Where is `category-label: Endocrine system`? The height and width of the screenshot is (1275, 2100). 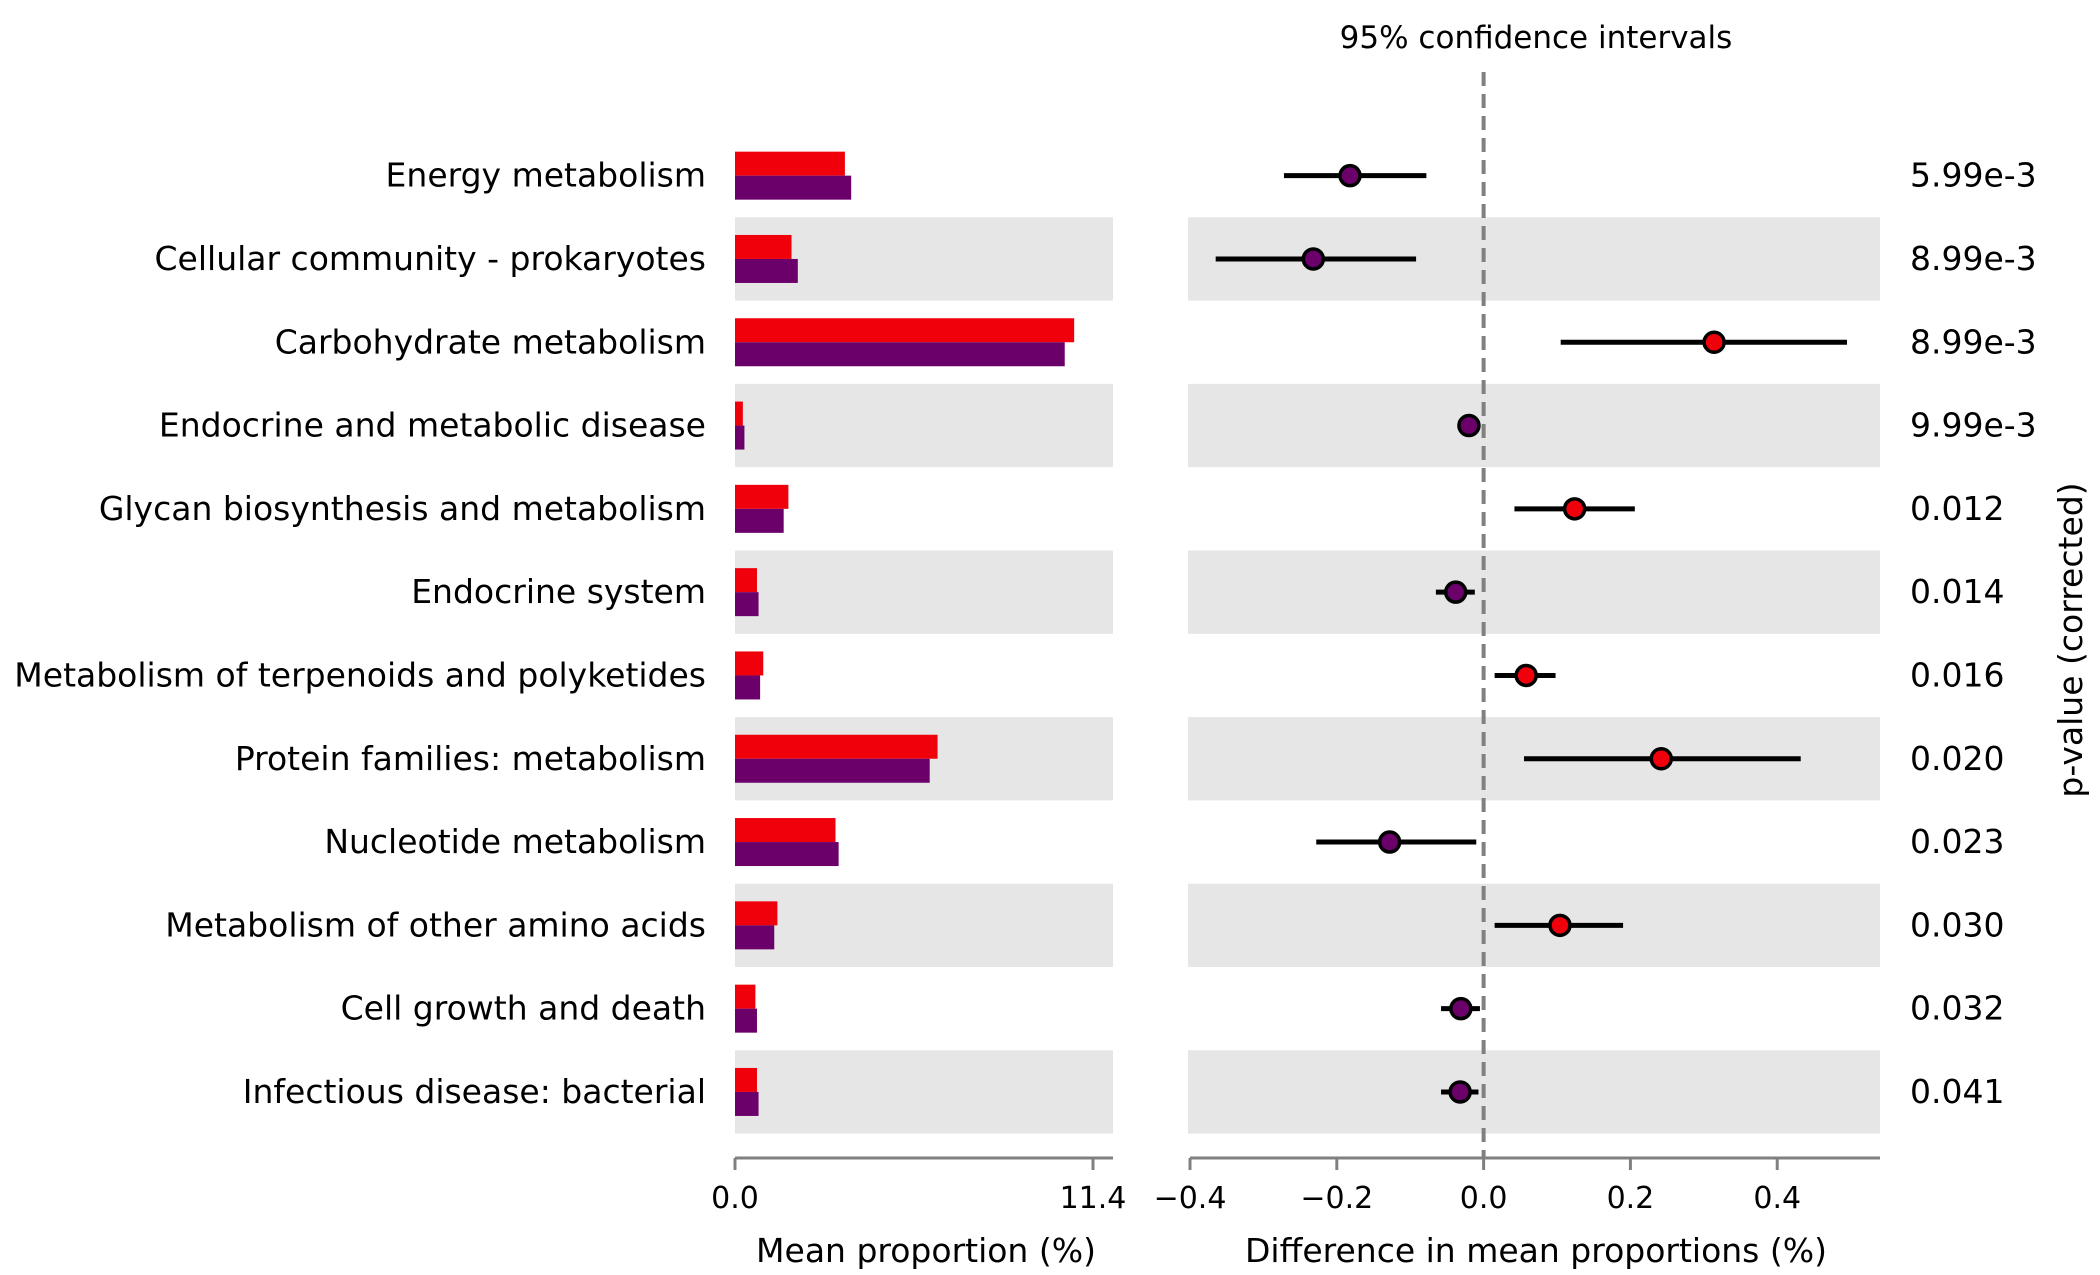 category-label: Endocrine system is located at coordinates (558, 591).